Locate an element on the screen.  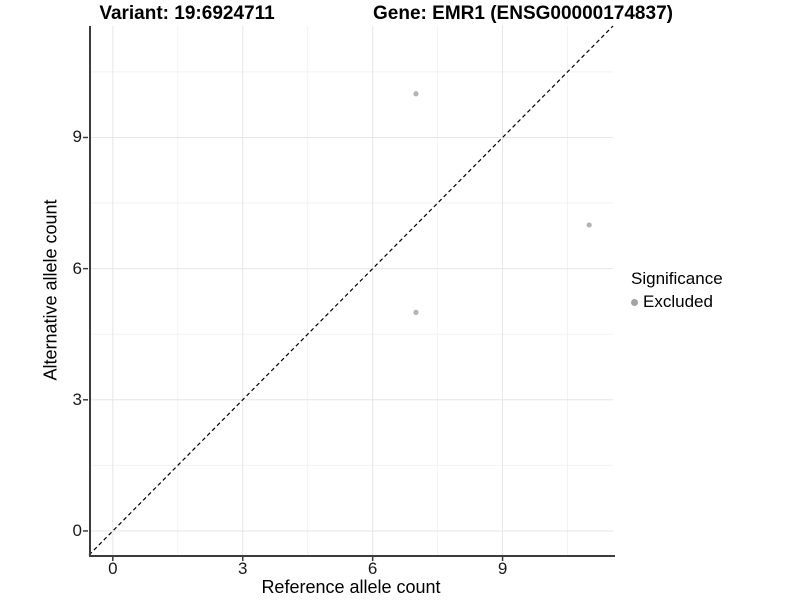
legend-item-label: Excluded is located at coordinates (678, 301).